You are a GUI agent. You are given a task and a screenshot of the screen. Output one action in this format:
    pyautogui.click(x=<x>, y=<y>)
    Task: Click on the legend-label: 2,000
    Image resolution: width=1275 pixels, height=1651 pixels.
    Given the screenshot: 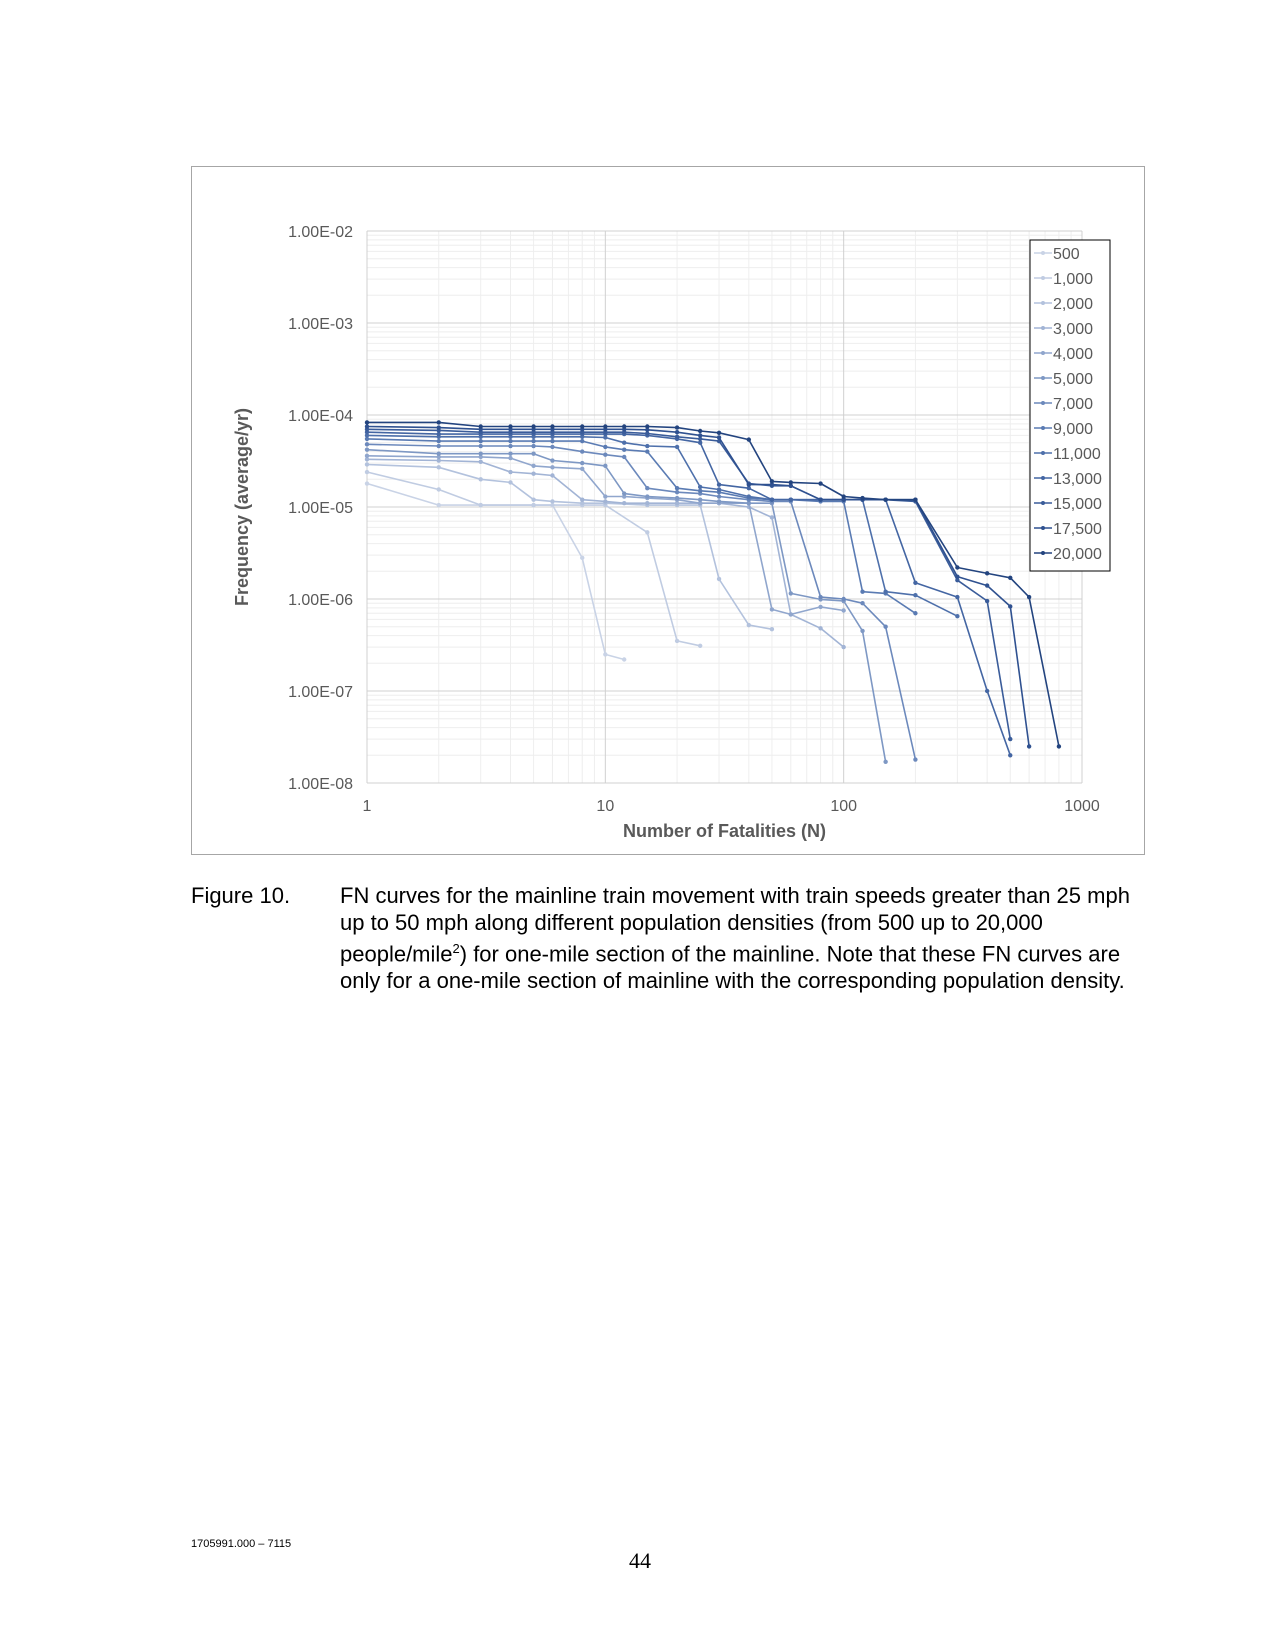 What is the action you would take?
    pyautogui.click(x=1073, y=304)
    